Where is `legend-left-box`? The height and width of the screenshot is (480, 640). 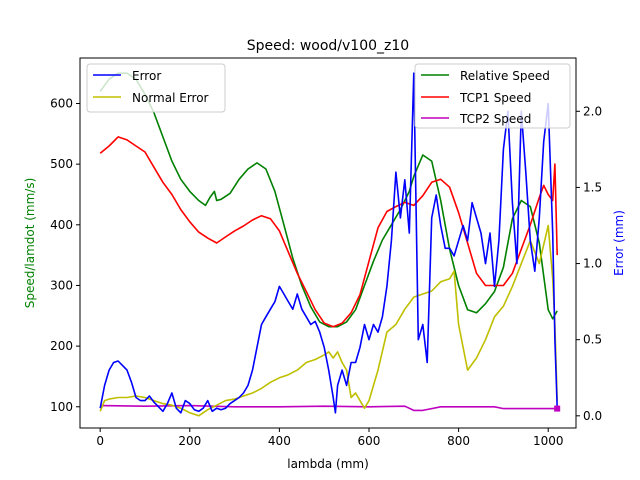
legend-left-box is located at coordinates (156, 88).